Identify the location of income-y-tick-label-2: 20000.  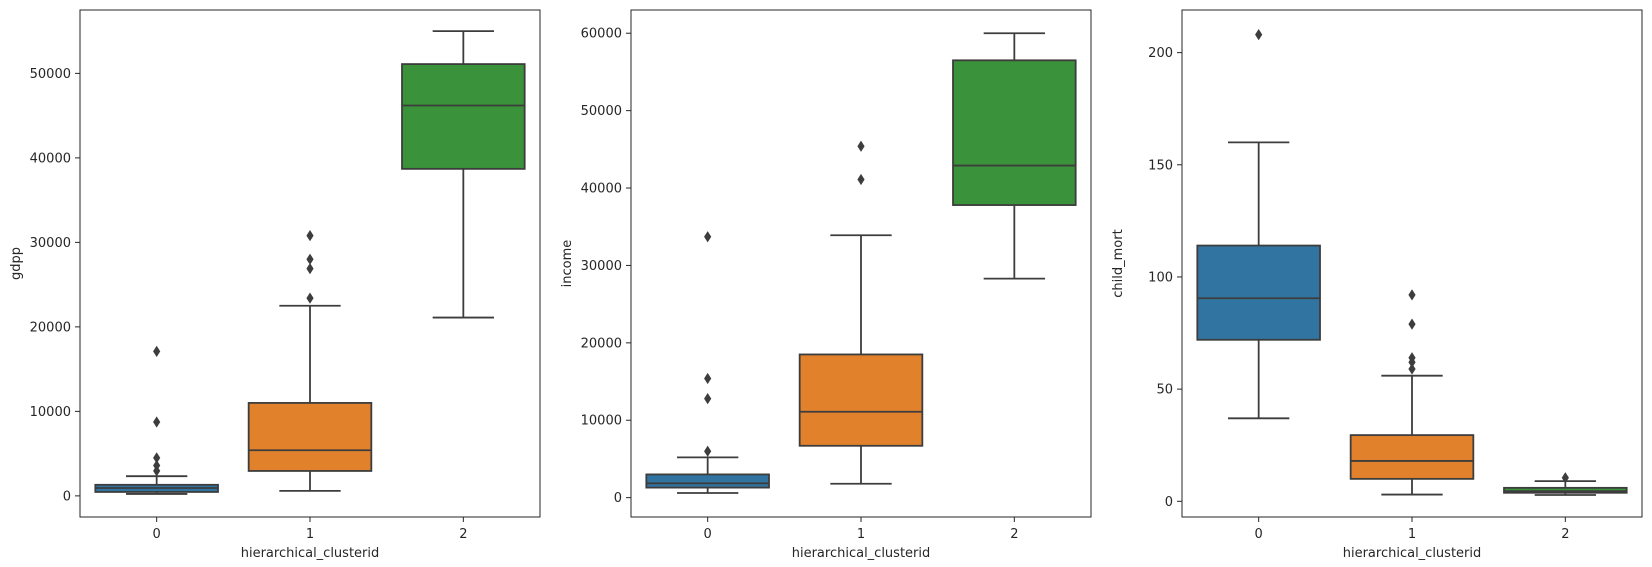
(601, 343).